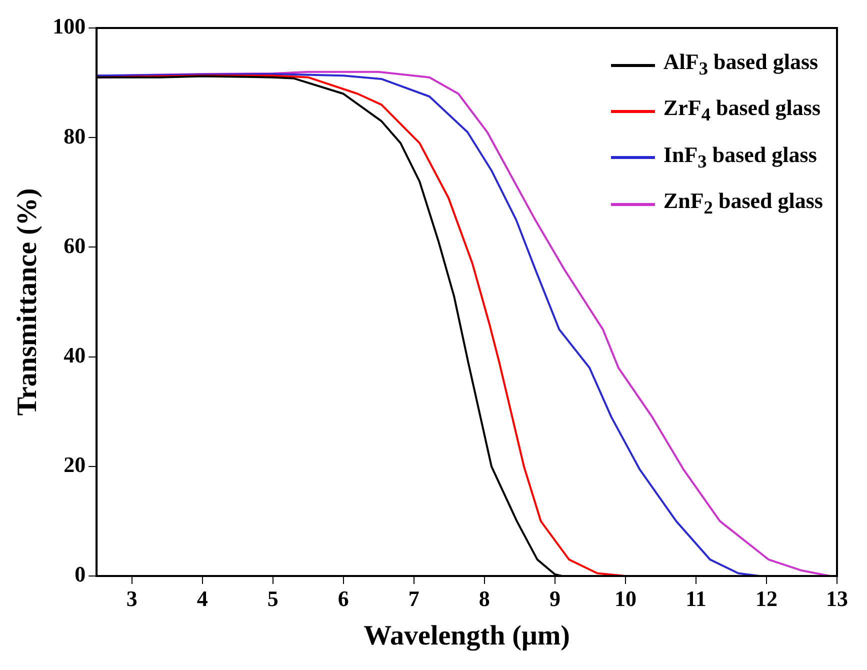 The height and width of the screenshot is (670, 867). Describe the element at coordinates (554, 598) in the screenshot. I see `x-tick-label: 9` at that location.